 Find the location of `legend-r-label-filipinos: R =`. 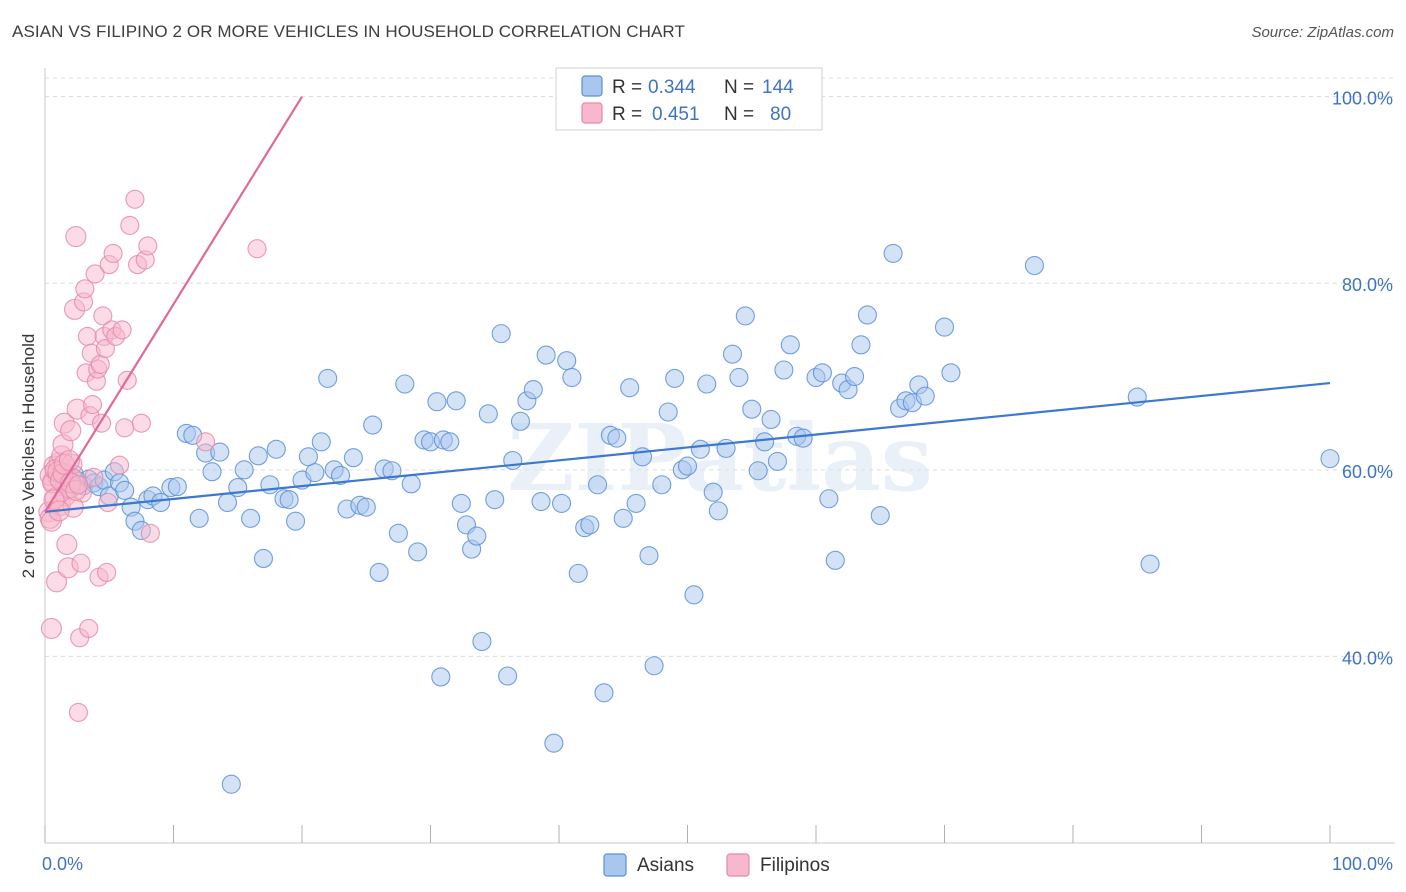

legend-r-label-filipinos: R = is located at coordinates (627, 114).